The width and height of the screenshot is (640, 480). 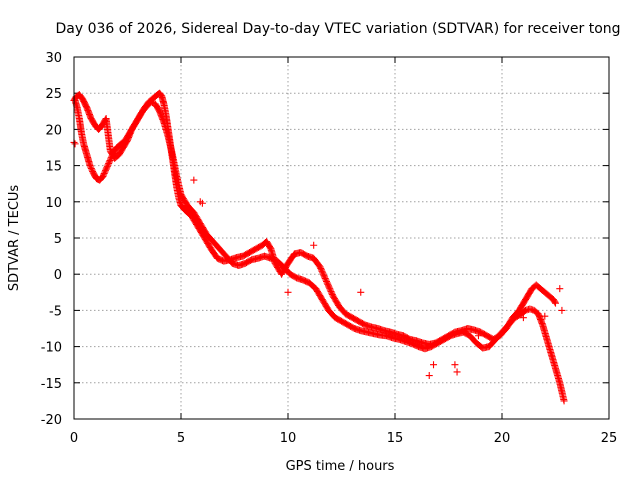 What do you see at coordinates (395, 438) in the screenshot?
I see `x-tick-label: 15` at bounding box center [395, 438].